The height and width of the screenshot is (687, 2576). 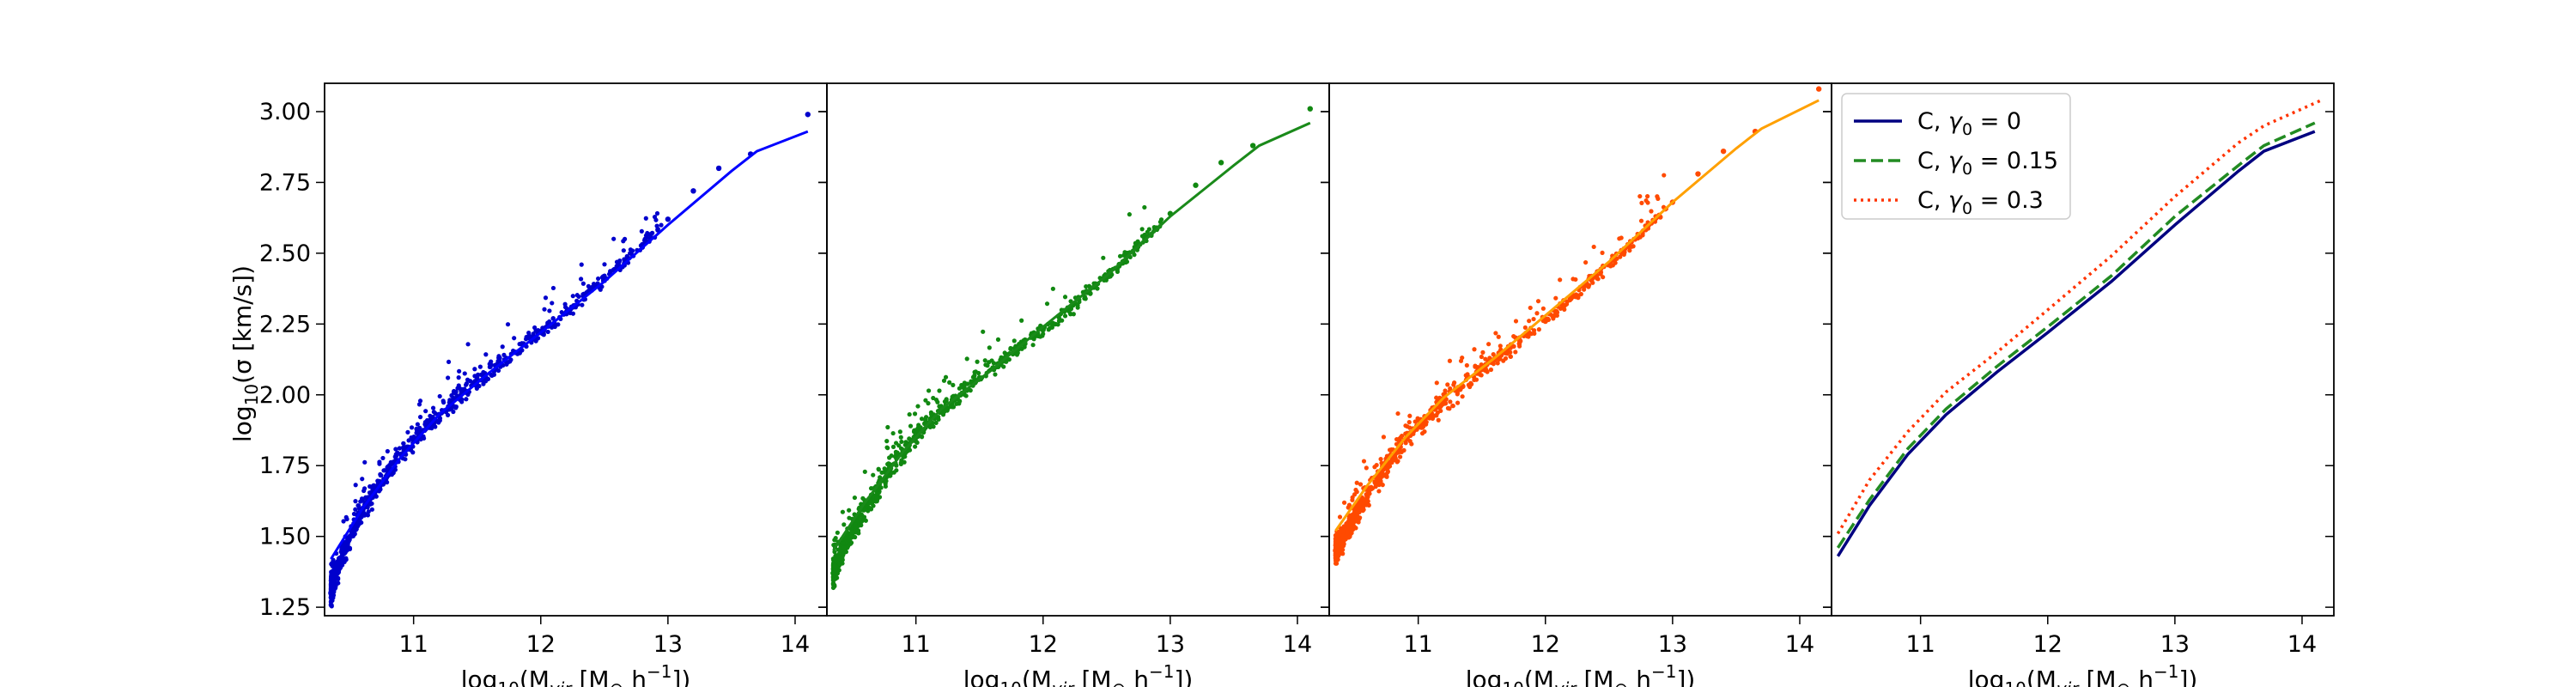 What do you see at coordinates (576, 674) in the screenshot?
I see `x-axis-label: log10(Mvir [M⊙ h−1])` at bounding box center [576, 674].